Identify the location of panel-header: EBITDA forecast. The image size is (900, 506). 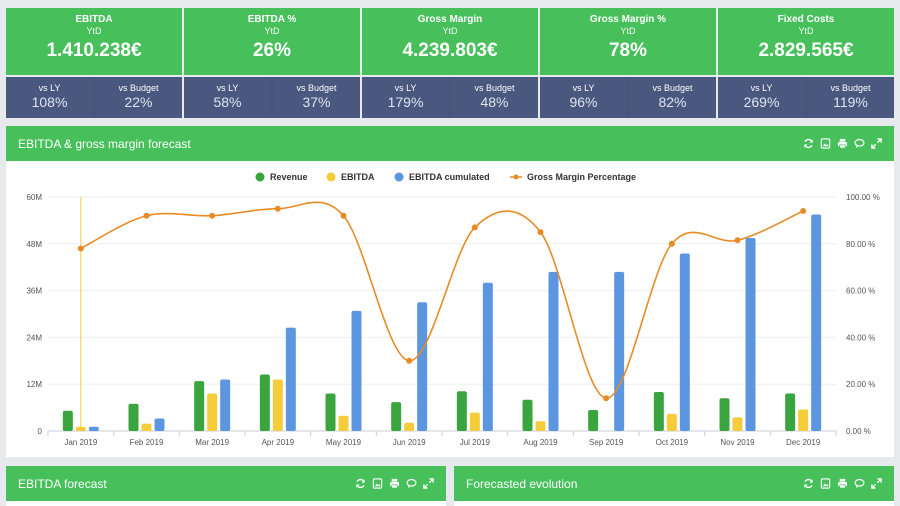
(226, 483).